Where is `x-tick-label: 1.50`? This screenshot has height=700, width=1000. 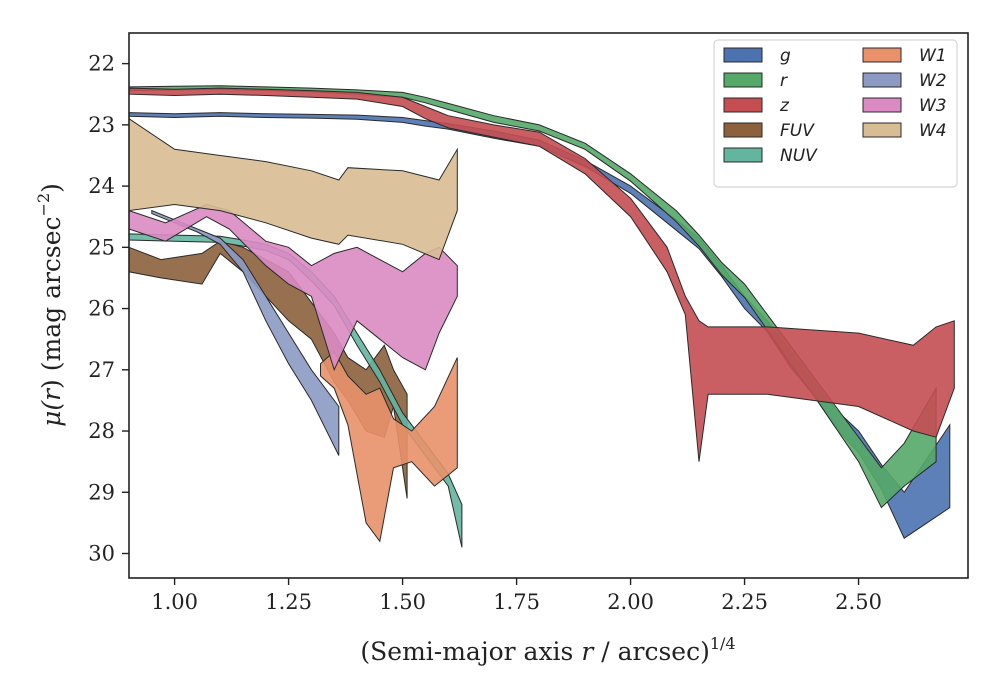 x-tick-label: 1.50 is located at coordinates (402, 602).